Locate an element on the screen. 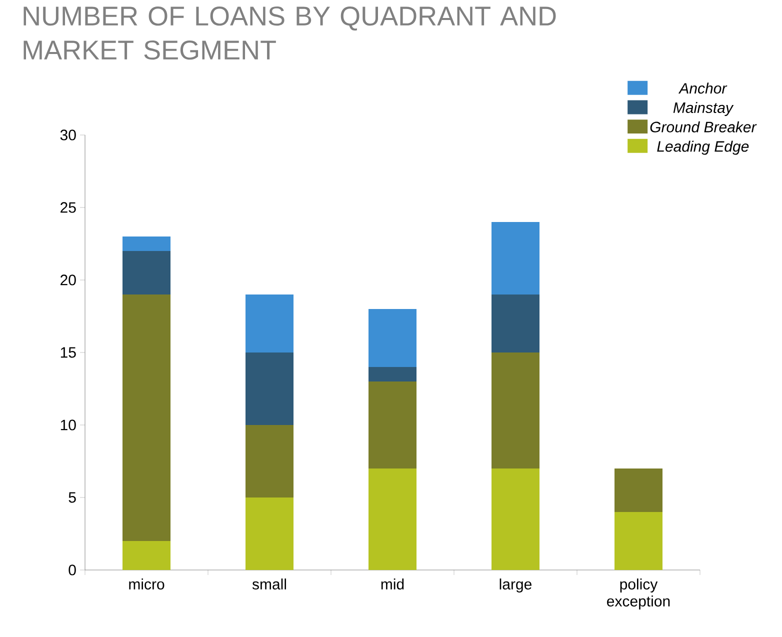 This screenshot has height=637, width=782. x-tick-label: policy exception is located at coordinates (638, 594).